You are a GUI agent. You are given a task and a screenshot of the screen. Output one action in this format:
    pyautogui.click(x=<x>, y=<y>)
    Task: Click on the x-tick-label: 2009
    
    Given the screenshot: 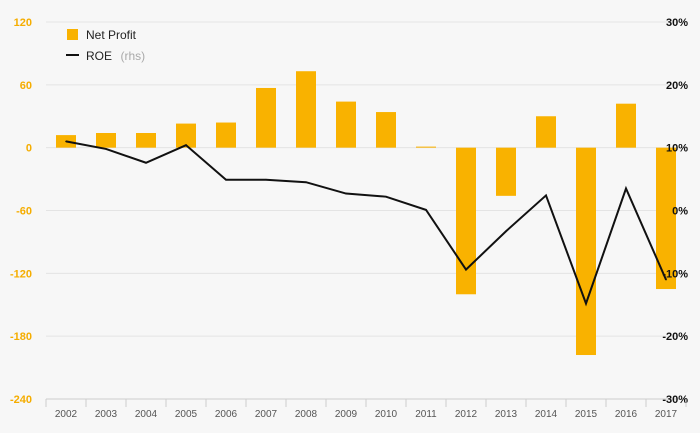 What is the action you would take?
    pyautogui.click(x=346, y=414)
    